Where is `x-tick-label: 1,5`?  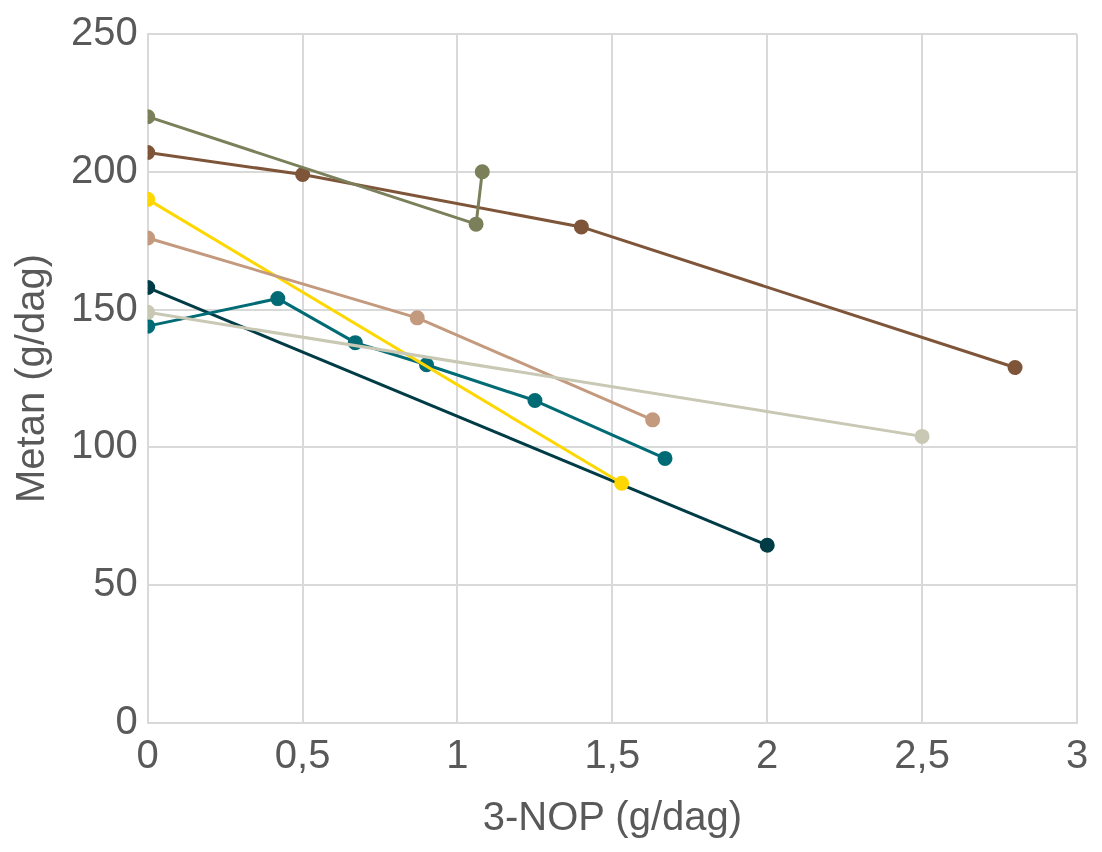 x-tick-label: 1,5 is located at coordinates (612, 754).